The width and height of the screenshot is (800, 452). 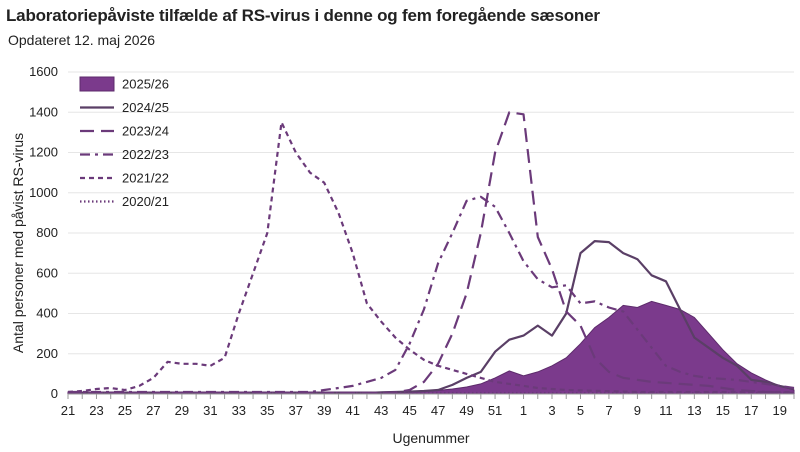 What do you see at coordinates (145, 178) in the screenshot?
I see `legend-label-2021-22: 2021/22` at bounding box center [145, 178].